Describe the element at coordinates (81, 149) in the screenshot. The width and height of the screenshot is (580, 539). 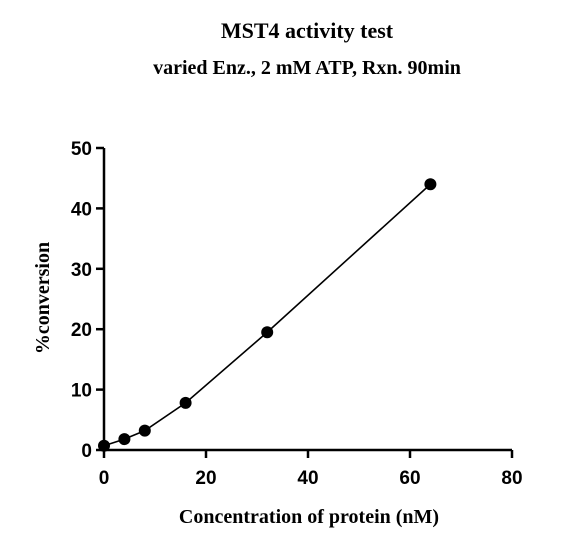
I see `y-tick-label: 50` at that location.